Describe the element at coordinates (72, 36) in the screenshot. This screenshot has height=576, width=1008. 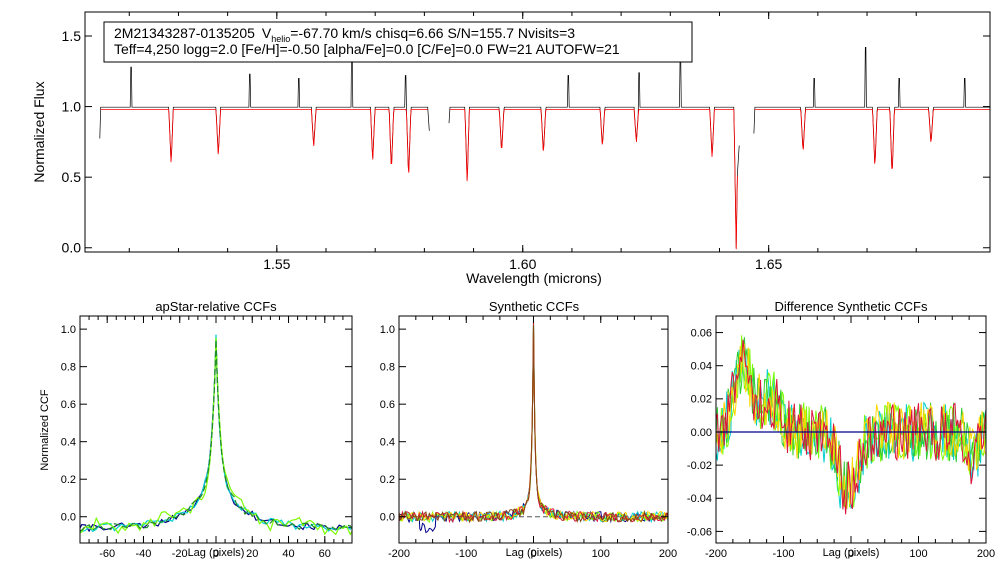
I see `y-tick-label: 1.5` at that location.